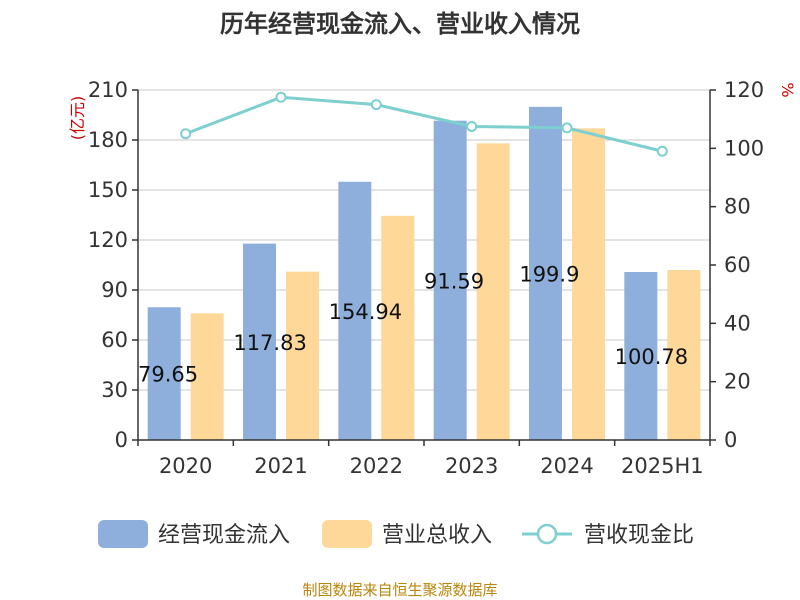  Describe the element at coordinates (566, 466) in the screenshot. I see `x-tick-label-4: 2024` at that location.